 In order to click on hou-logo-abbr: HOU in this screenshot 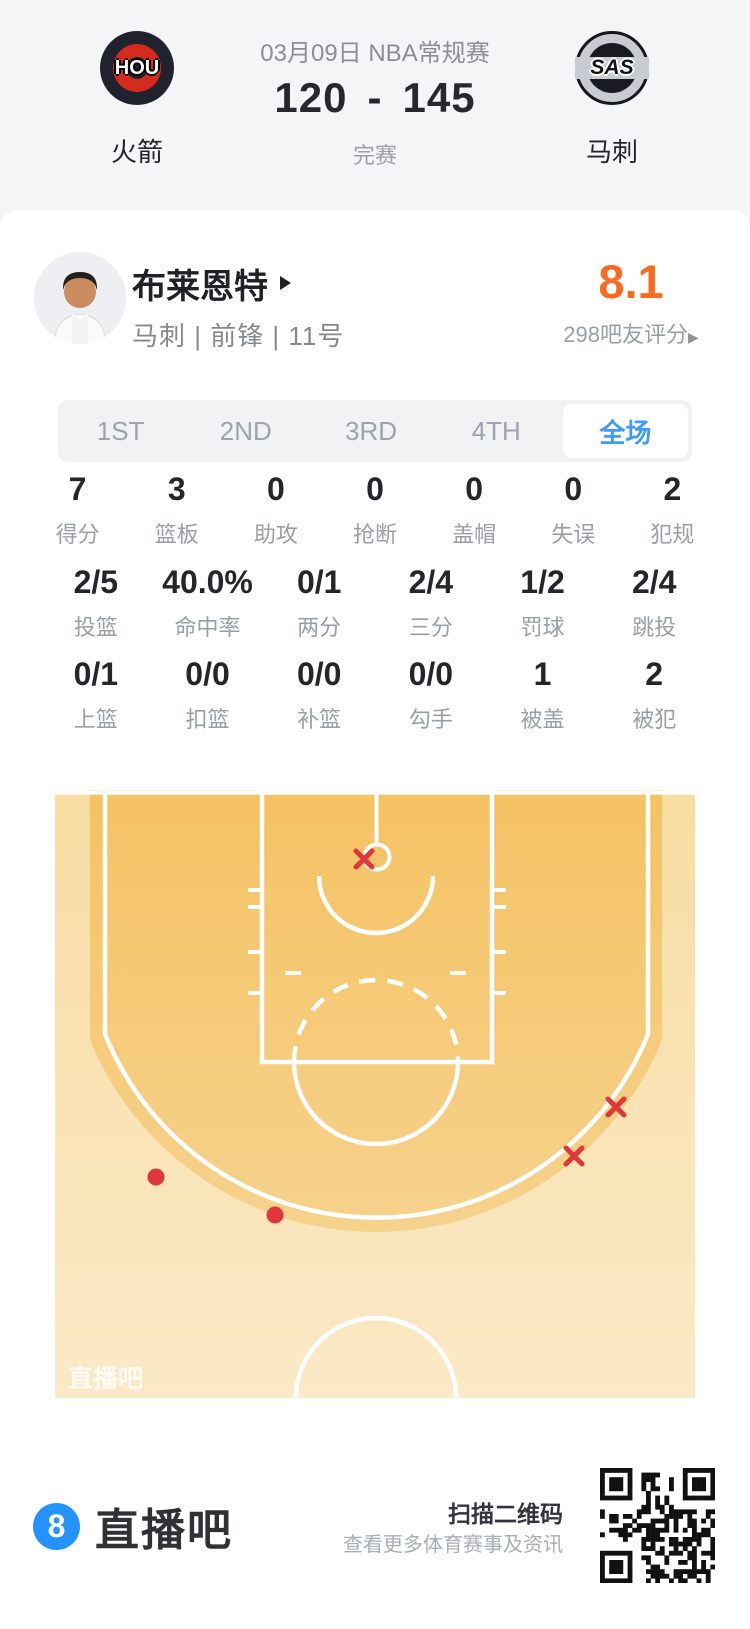, I will do `click(137, 67)`.